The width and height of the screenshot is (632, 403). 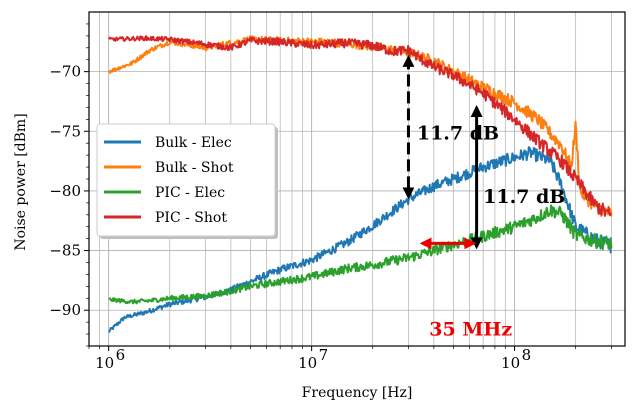 I want to click on legend-label-0: Bulk - Elec, so click(x=193, y=143).